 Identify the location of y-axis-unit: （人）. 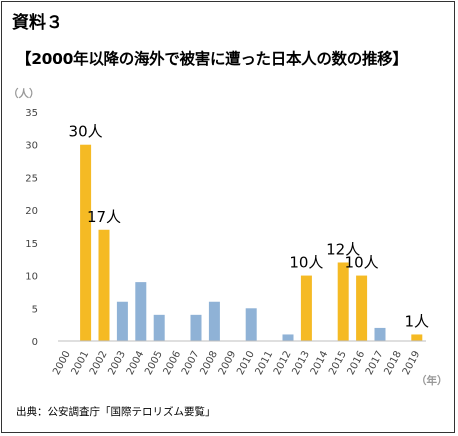
(24, 93).